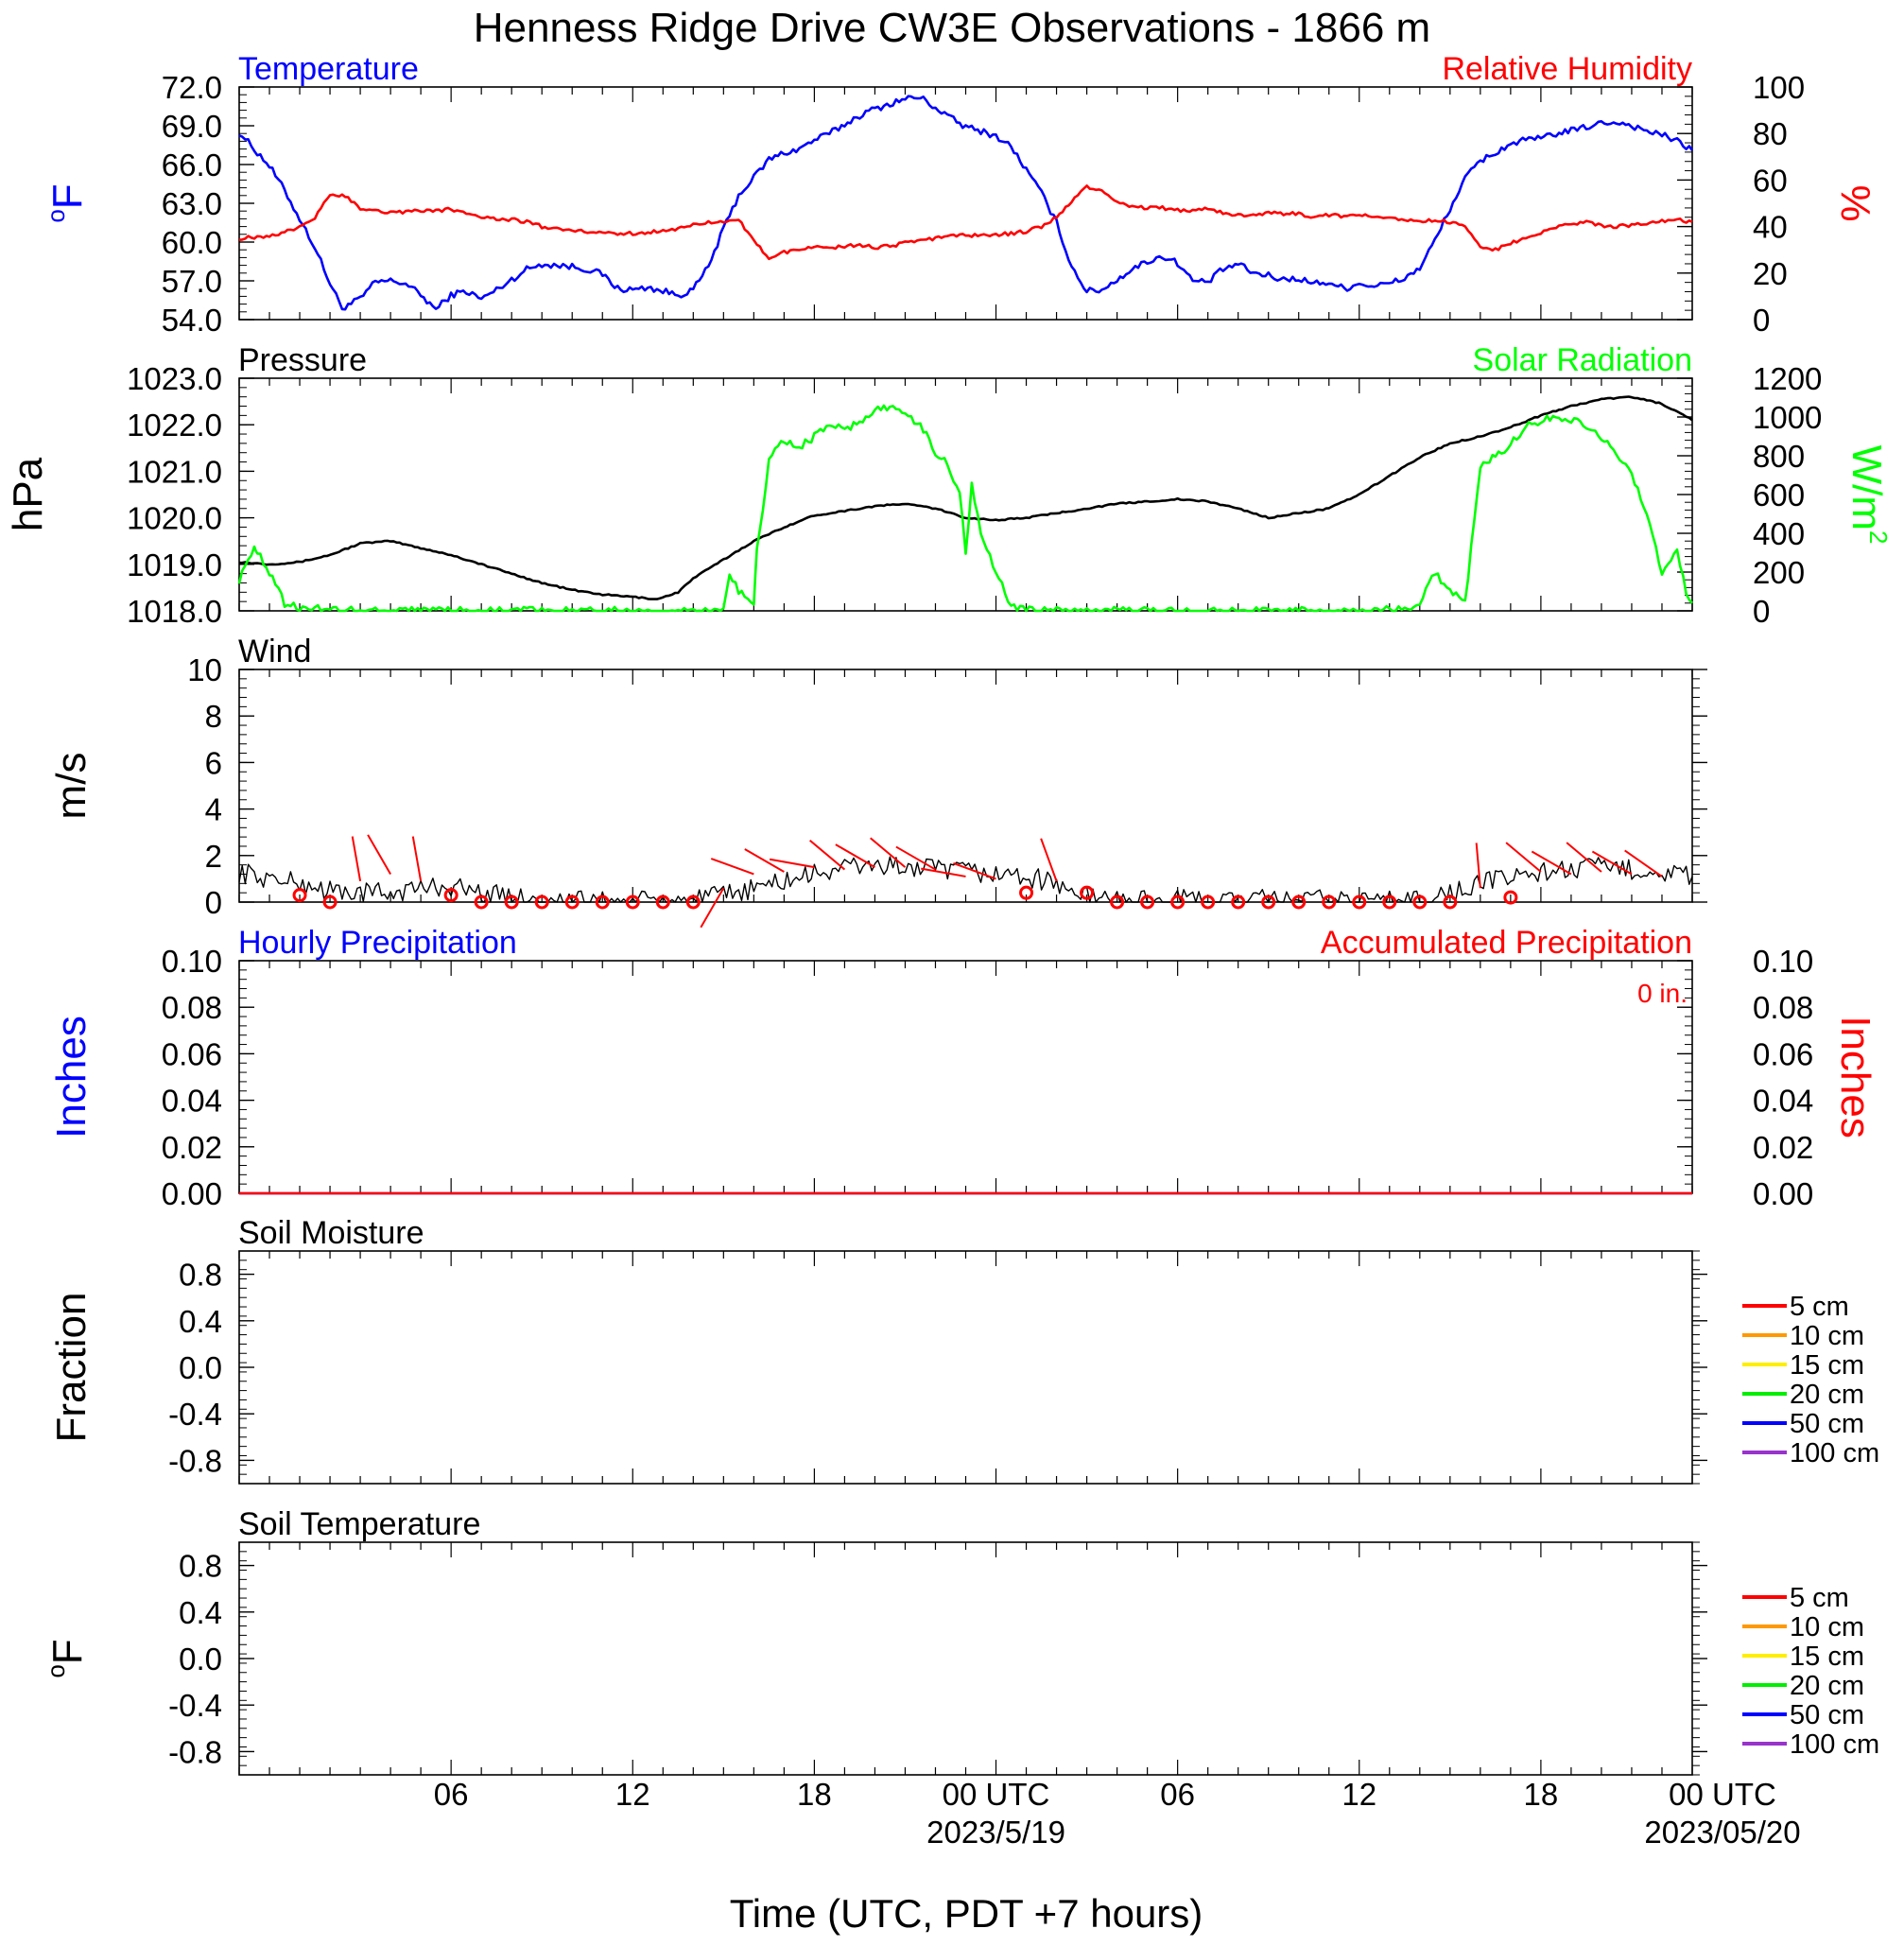  I want to click on y-tick-label: 66.0, so click(192, 165).